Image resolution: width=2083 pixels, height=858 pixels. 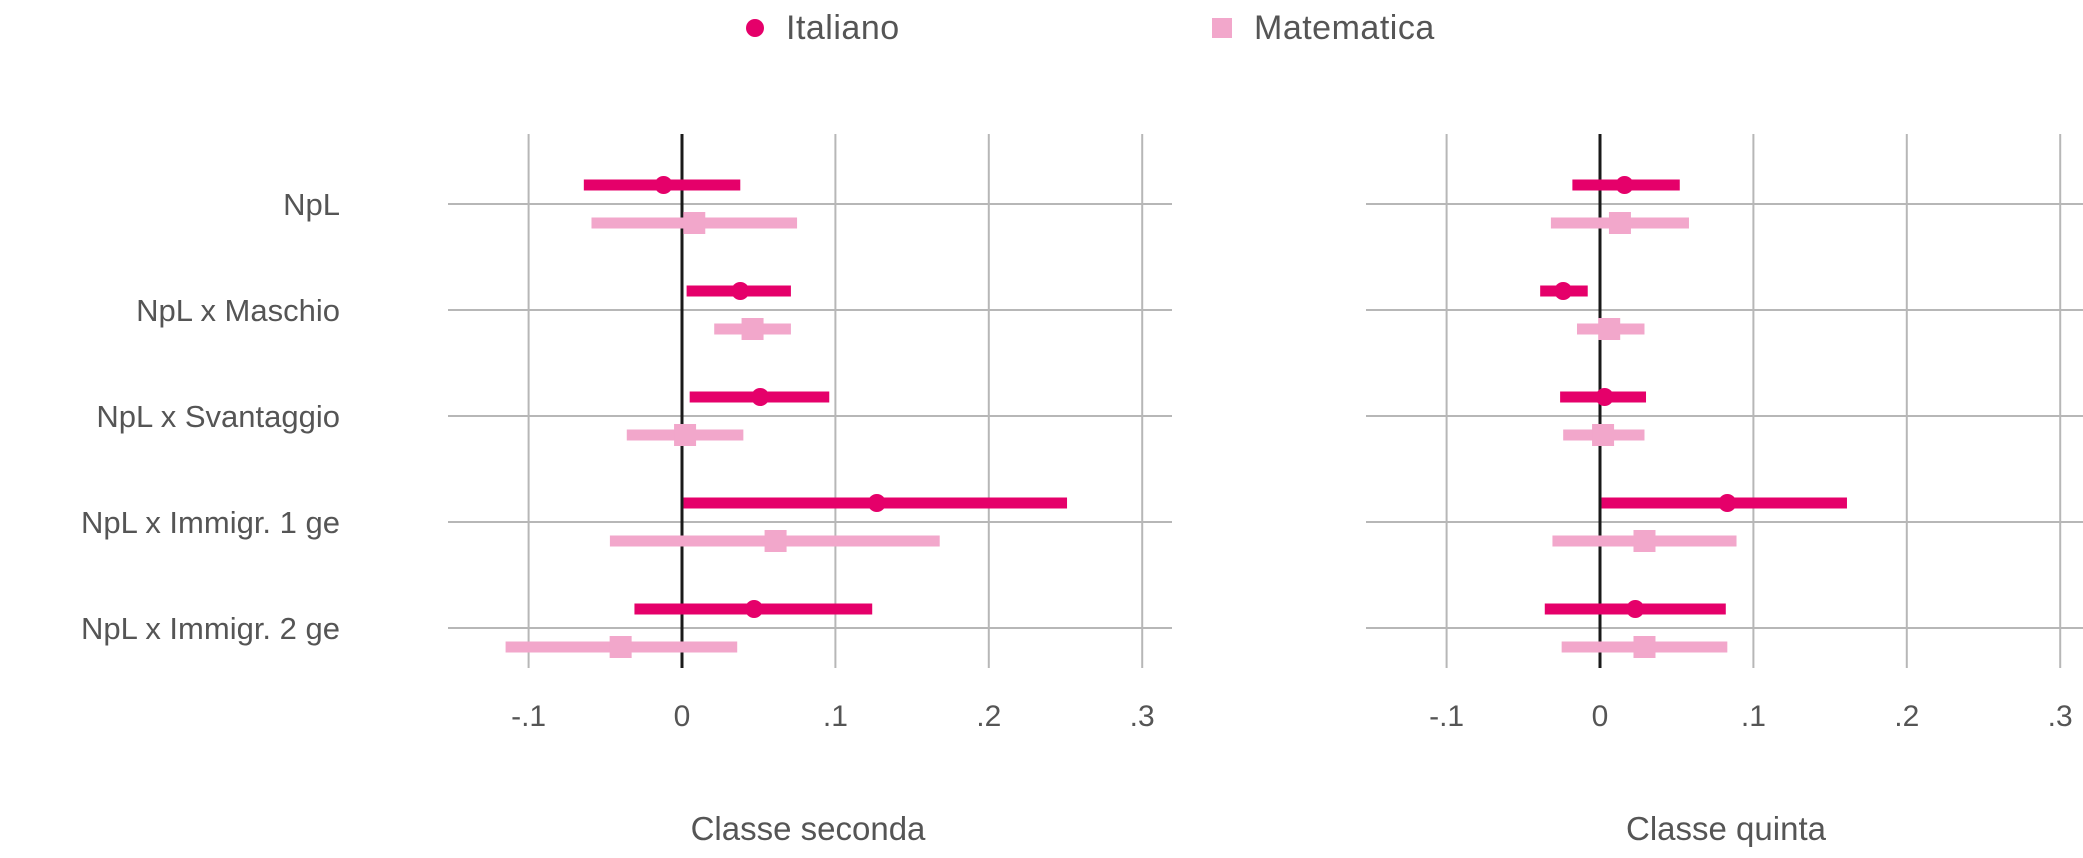 I want to click on panel-xlabel: Classe quinta, so click(x=1726, y=828).